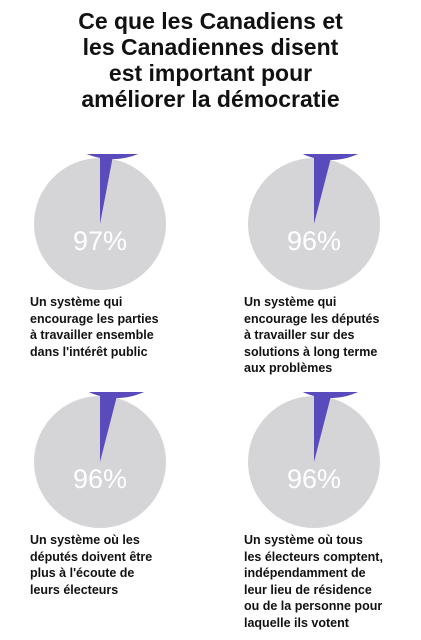 The width and height of the screenshot is (421, 640). What do you see at coordinates (82, 573) in the screenshot?
I see `caption-line: plus à l'écoute de` at bounding box center [82, 573].